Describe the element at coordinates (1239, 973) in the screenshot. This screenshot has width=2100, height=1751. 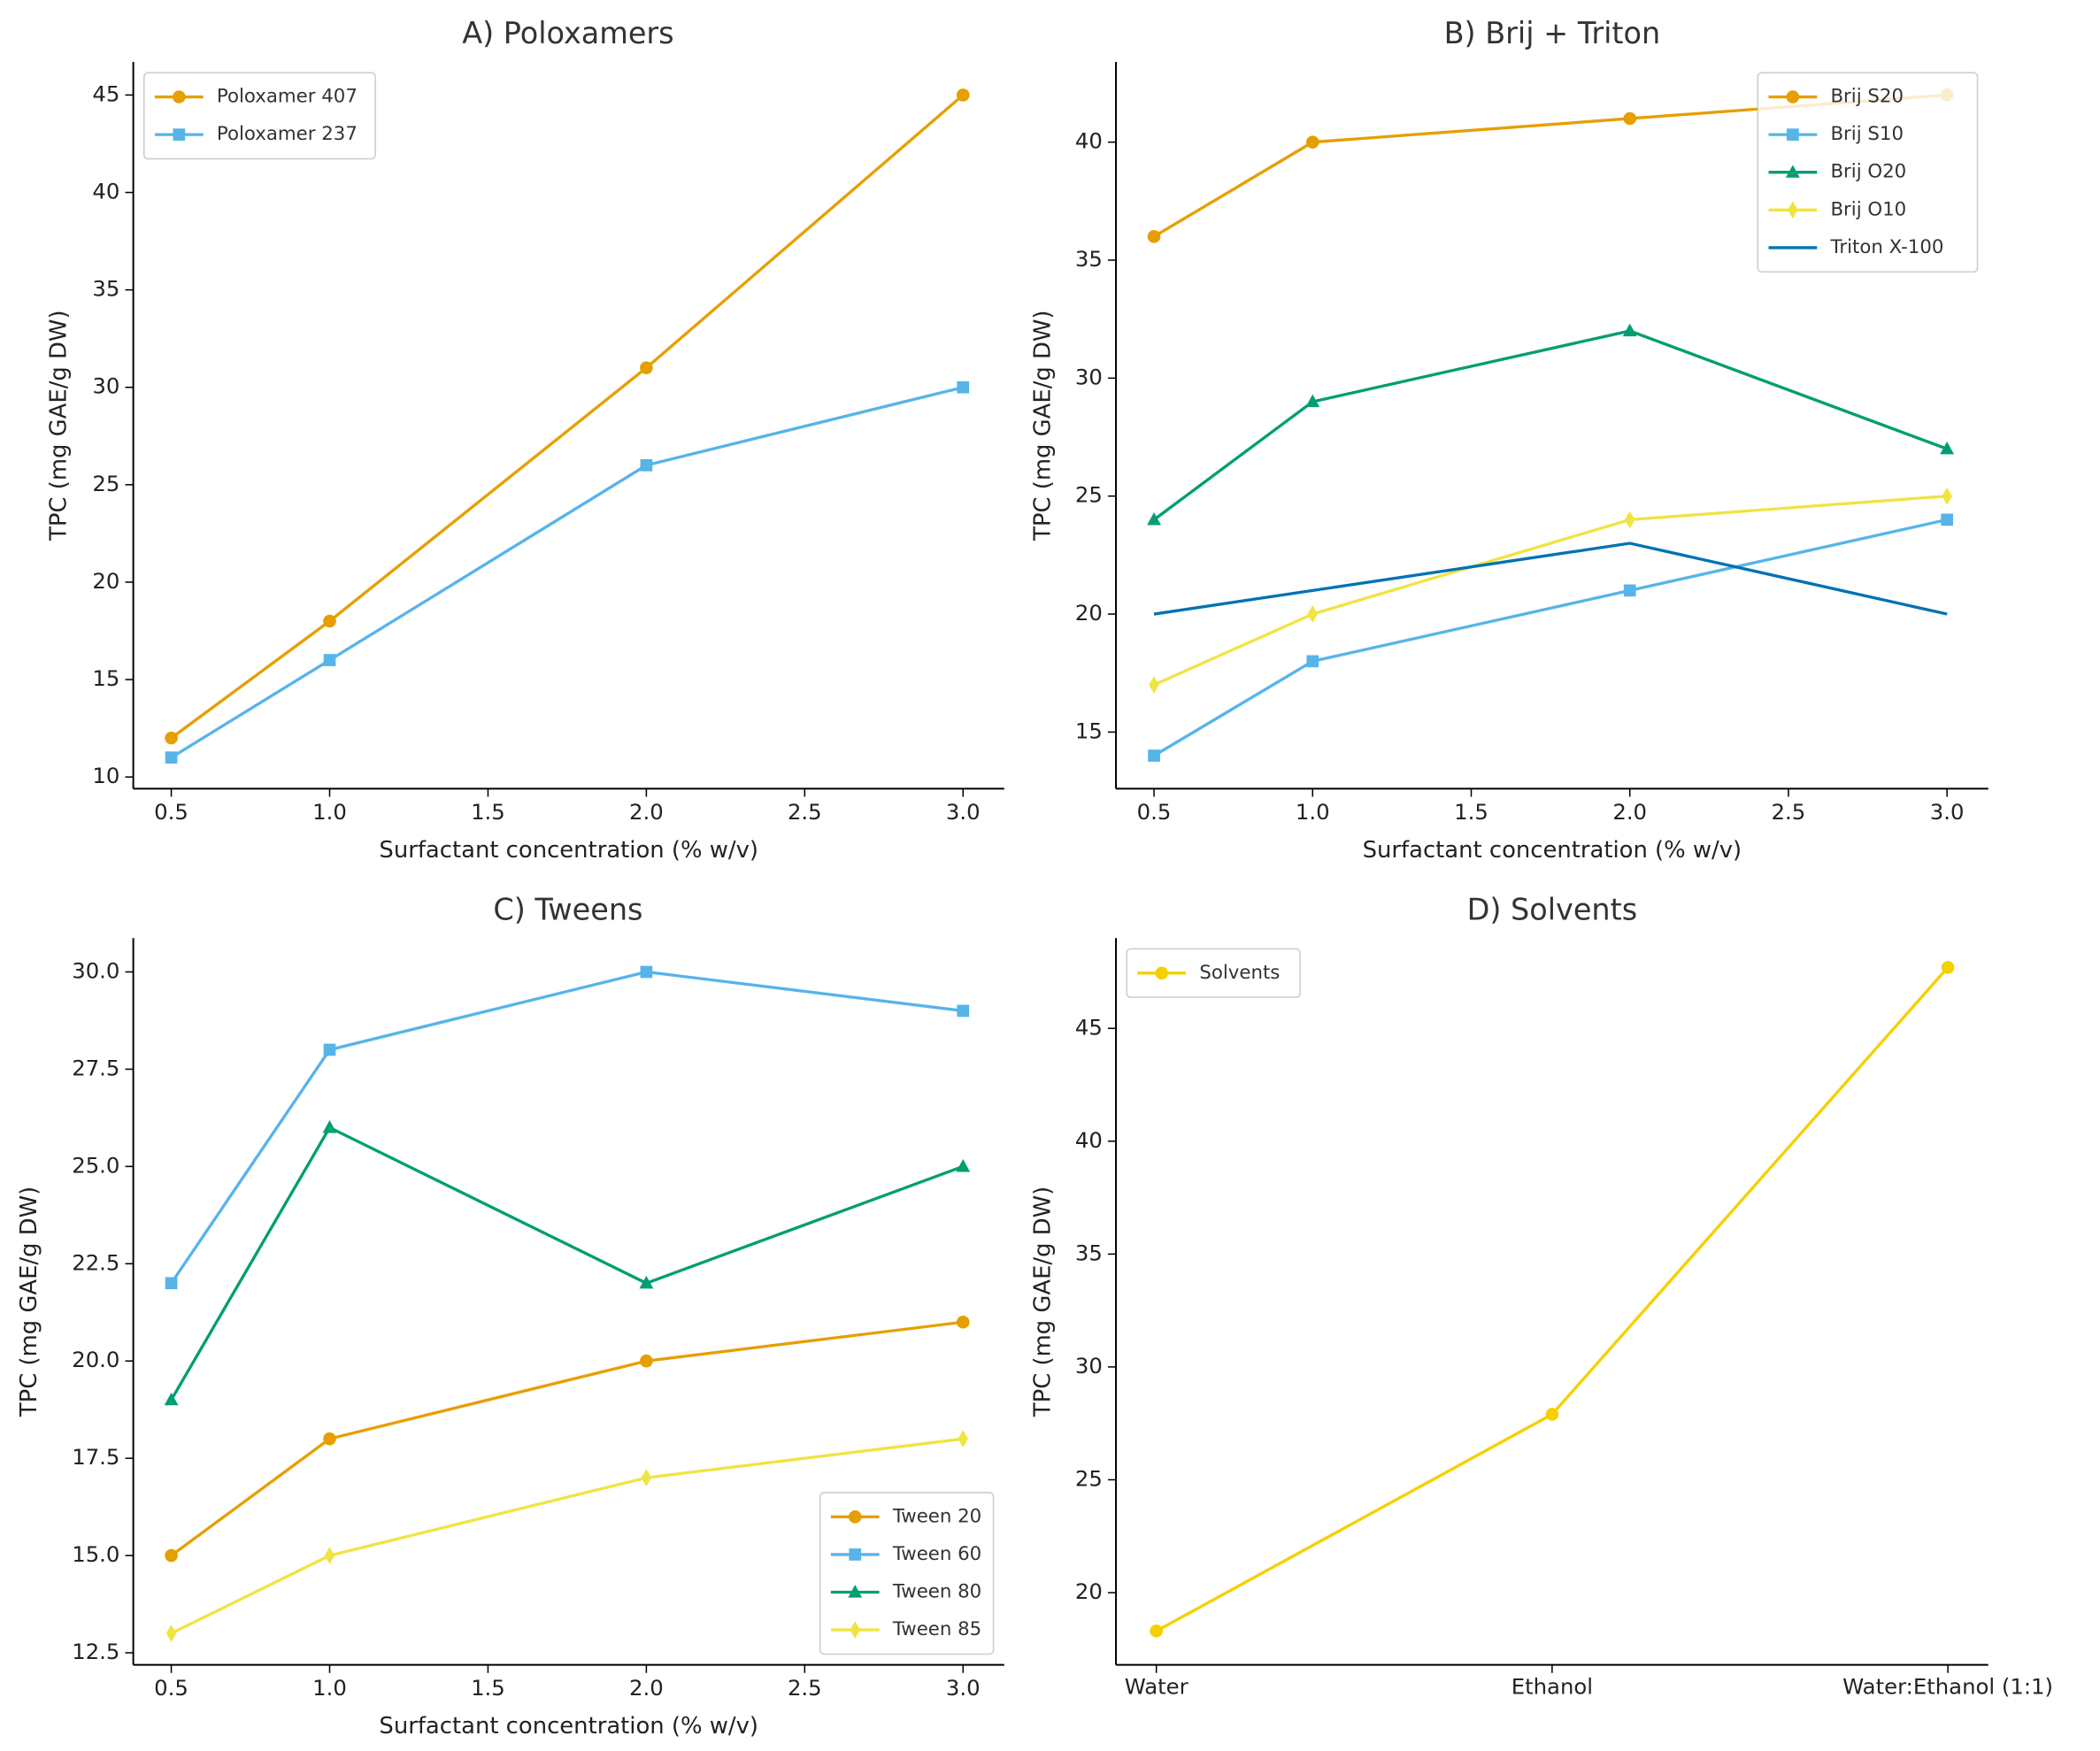
I see `legend-label: Solvents` at that location.